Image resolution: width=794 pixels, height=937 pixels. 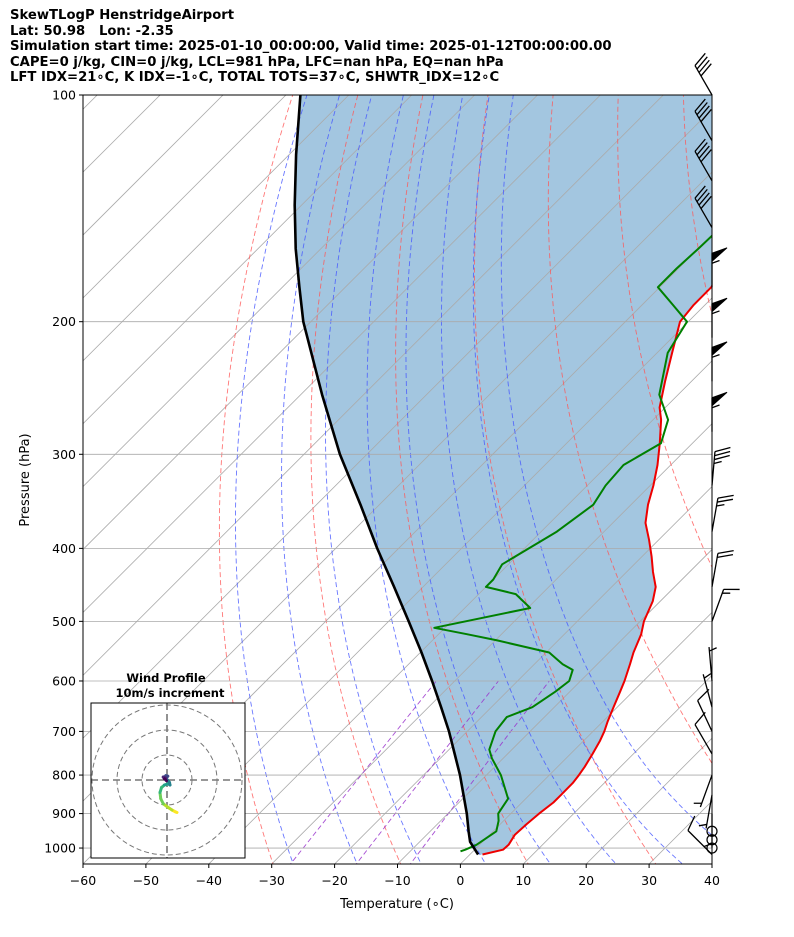 I want to click on x-tick-label: −60, so click(x=83, y=880).